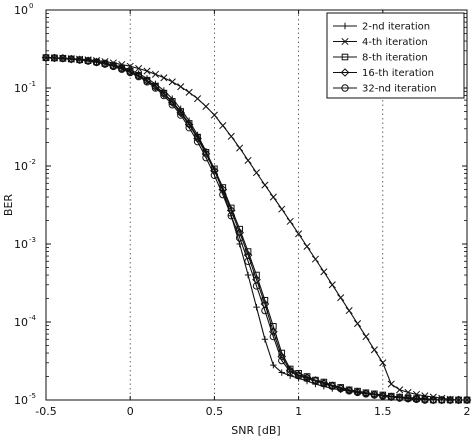  I want to click on x-tick-label: 1, so click(298, 411).